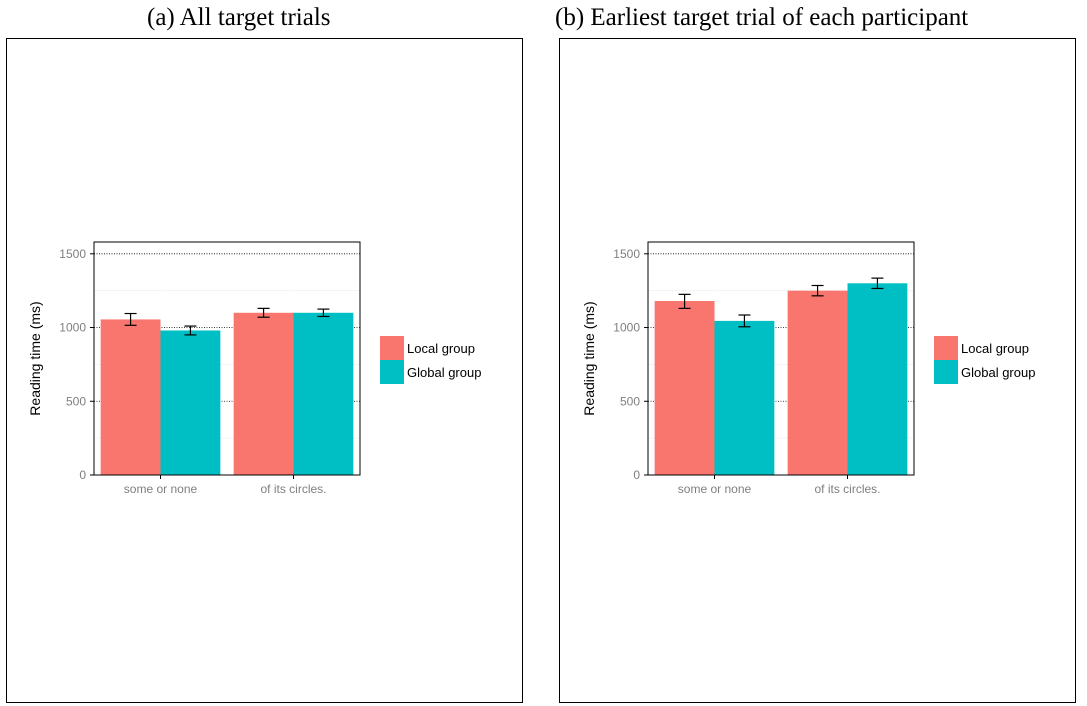  Describe the element at coordinates (82, 475) in the screenshot. I see `panel-a-y-tick-label: 0` at that location.